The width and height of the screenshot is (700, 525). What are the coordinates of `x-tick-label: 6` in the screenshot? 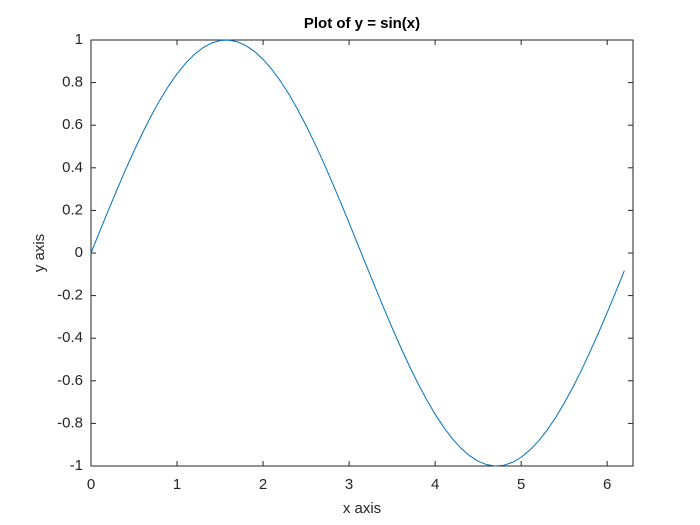 It's located at (607, 484).